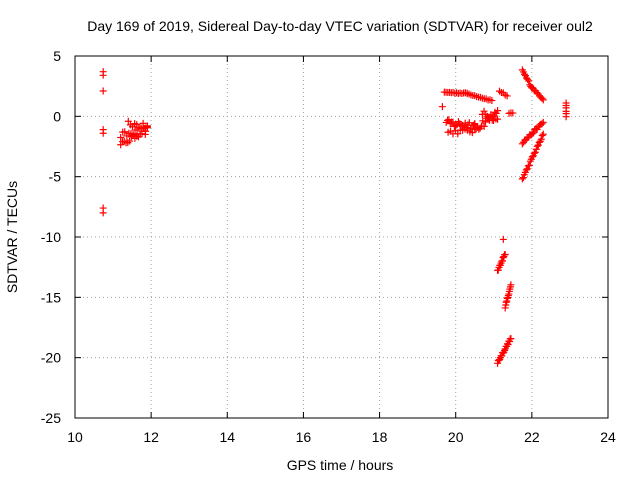  I want to click on y-tick-label: -25, so click(51, 418).